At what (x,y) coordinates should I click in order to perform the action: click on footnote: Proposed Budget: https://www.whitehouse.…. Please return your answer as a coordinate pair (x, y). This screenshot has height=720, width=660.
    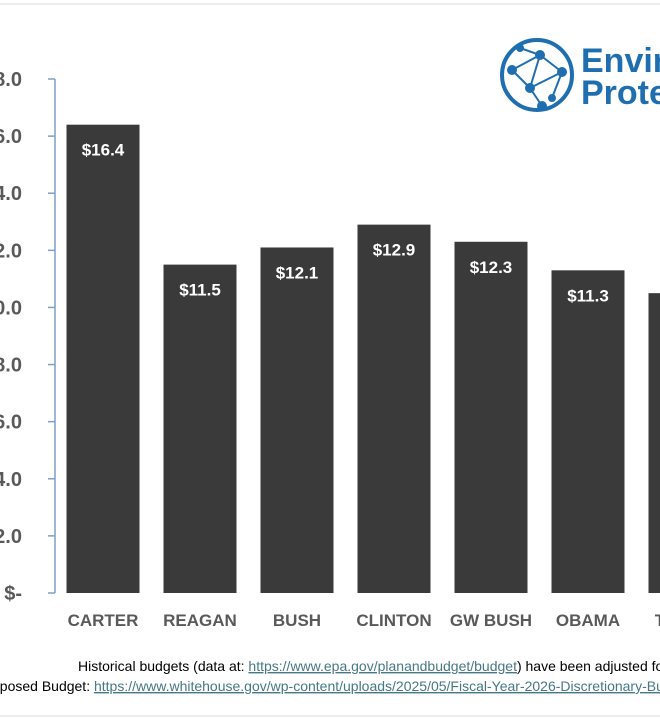
    Looking at the image, I should click on (330, 686).